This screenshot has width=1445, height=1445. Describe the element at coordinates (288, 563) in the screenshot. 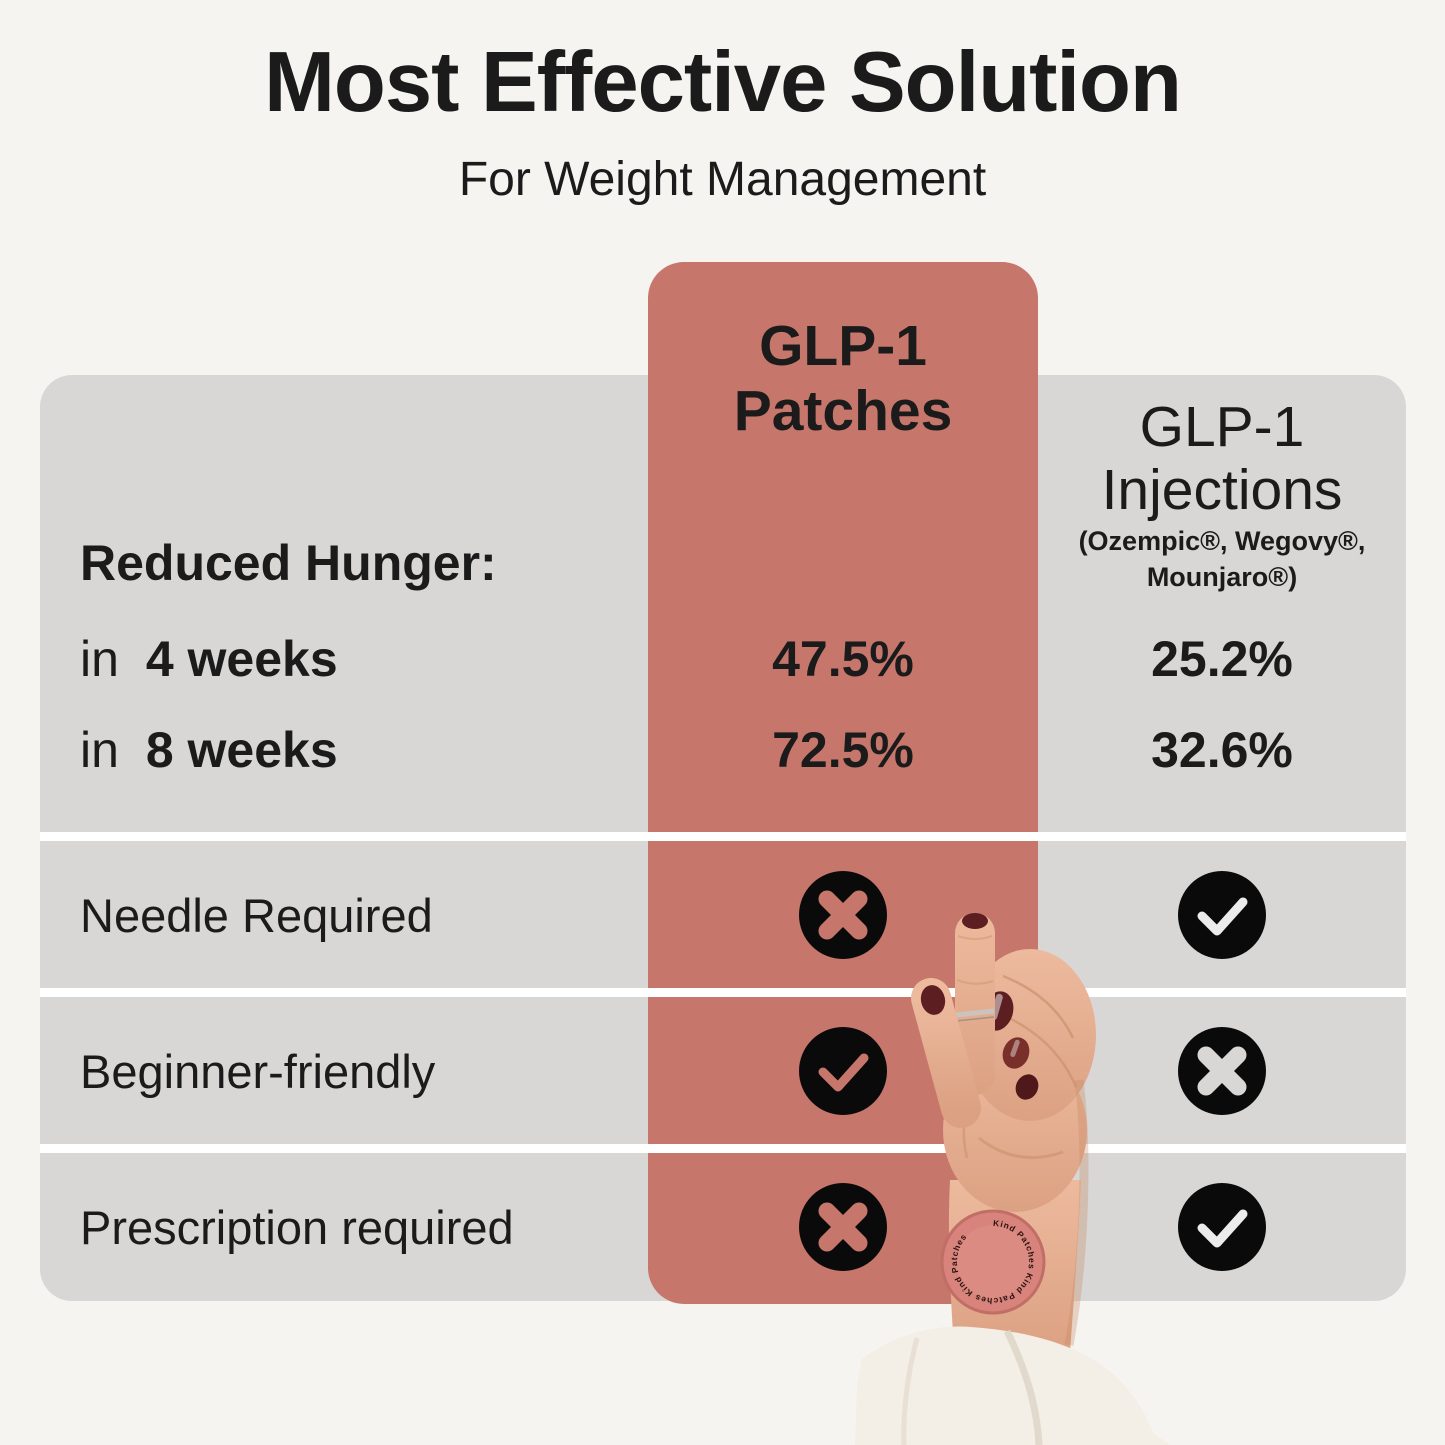

I see `reduced-hunger-label: Reduced Hunger:` at that location.